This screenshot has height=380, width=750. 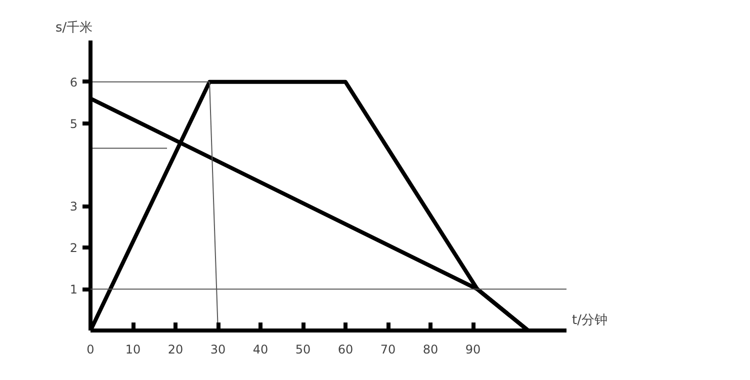 What do you see at coordinates (74, 123) in the screenshot?
I see `y-tick-label: 5` at bounding box center [74, 123].